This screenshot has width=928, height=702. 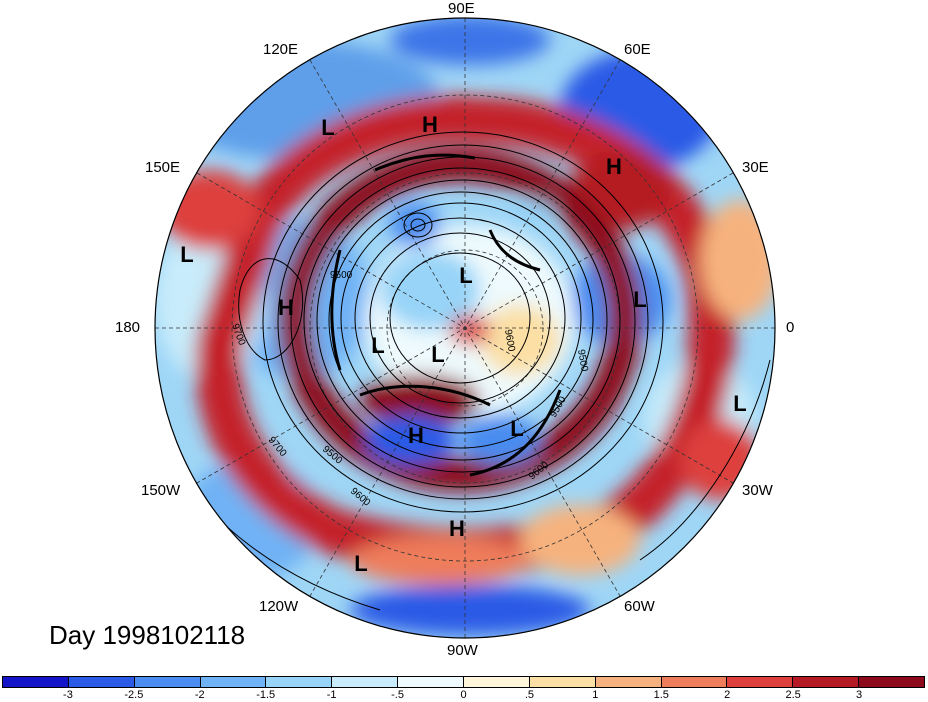 I want to click on colorbar-tick-label: 2, so click(x=727, y=695).